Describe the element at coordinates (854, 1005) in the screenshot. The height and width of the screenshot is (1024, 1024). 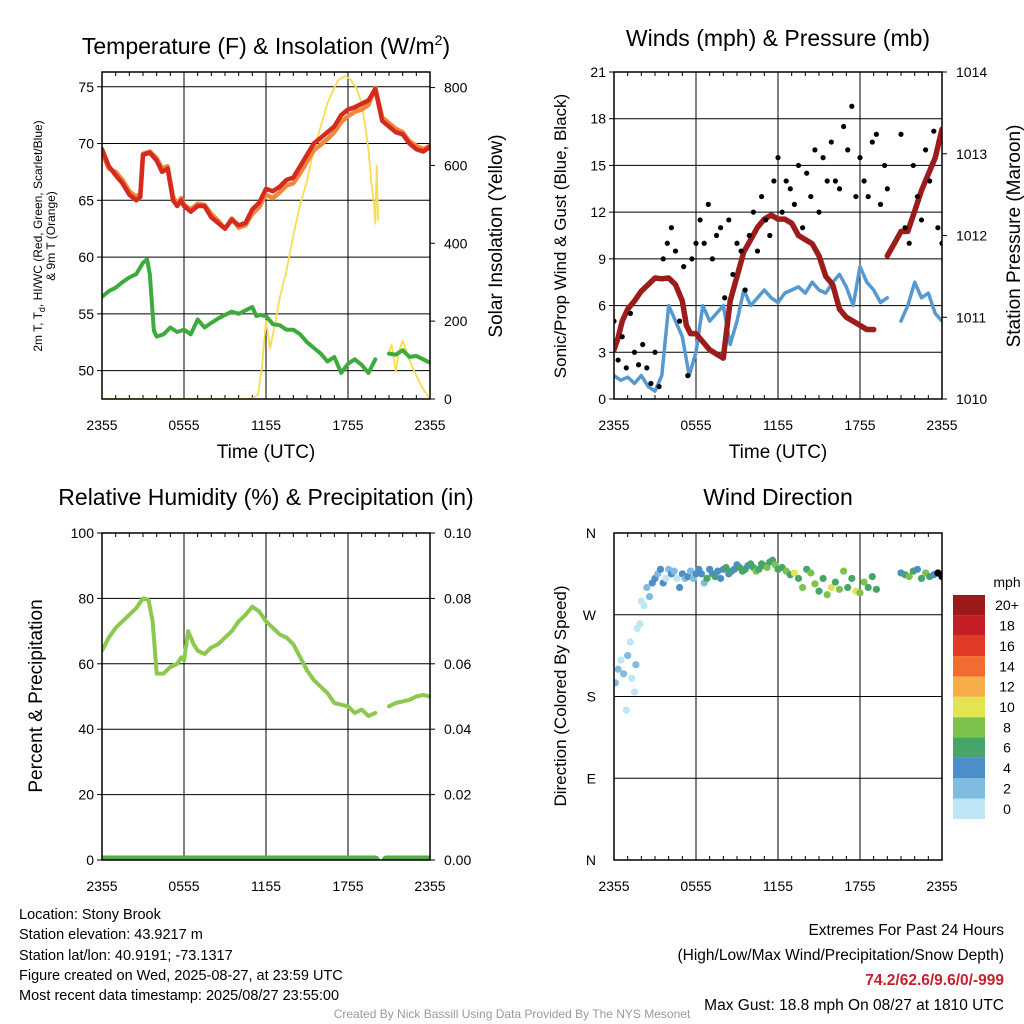
I see `max-gust-text: Max Gust: 18.8 mph On 08/27 at 1810 UTC` at that location.